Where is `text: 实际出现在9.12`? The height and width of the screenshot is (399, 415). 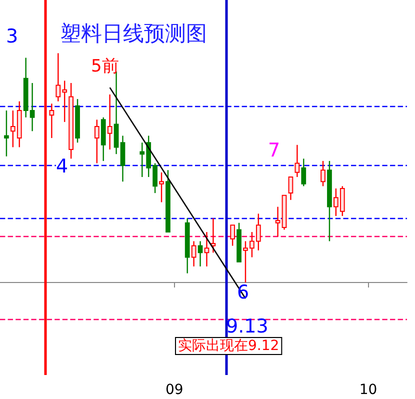 text: 实际出现在9.12 is located at coordinates (229, 346).